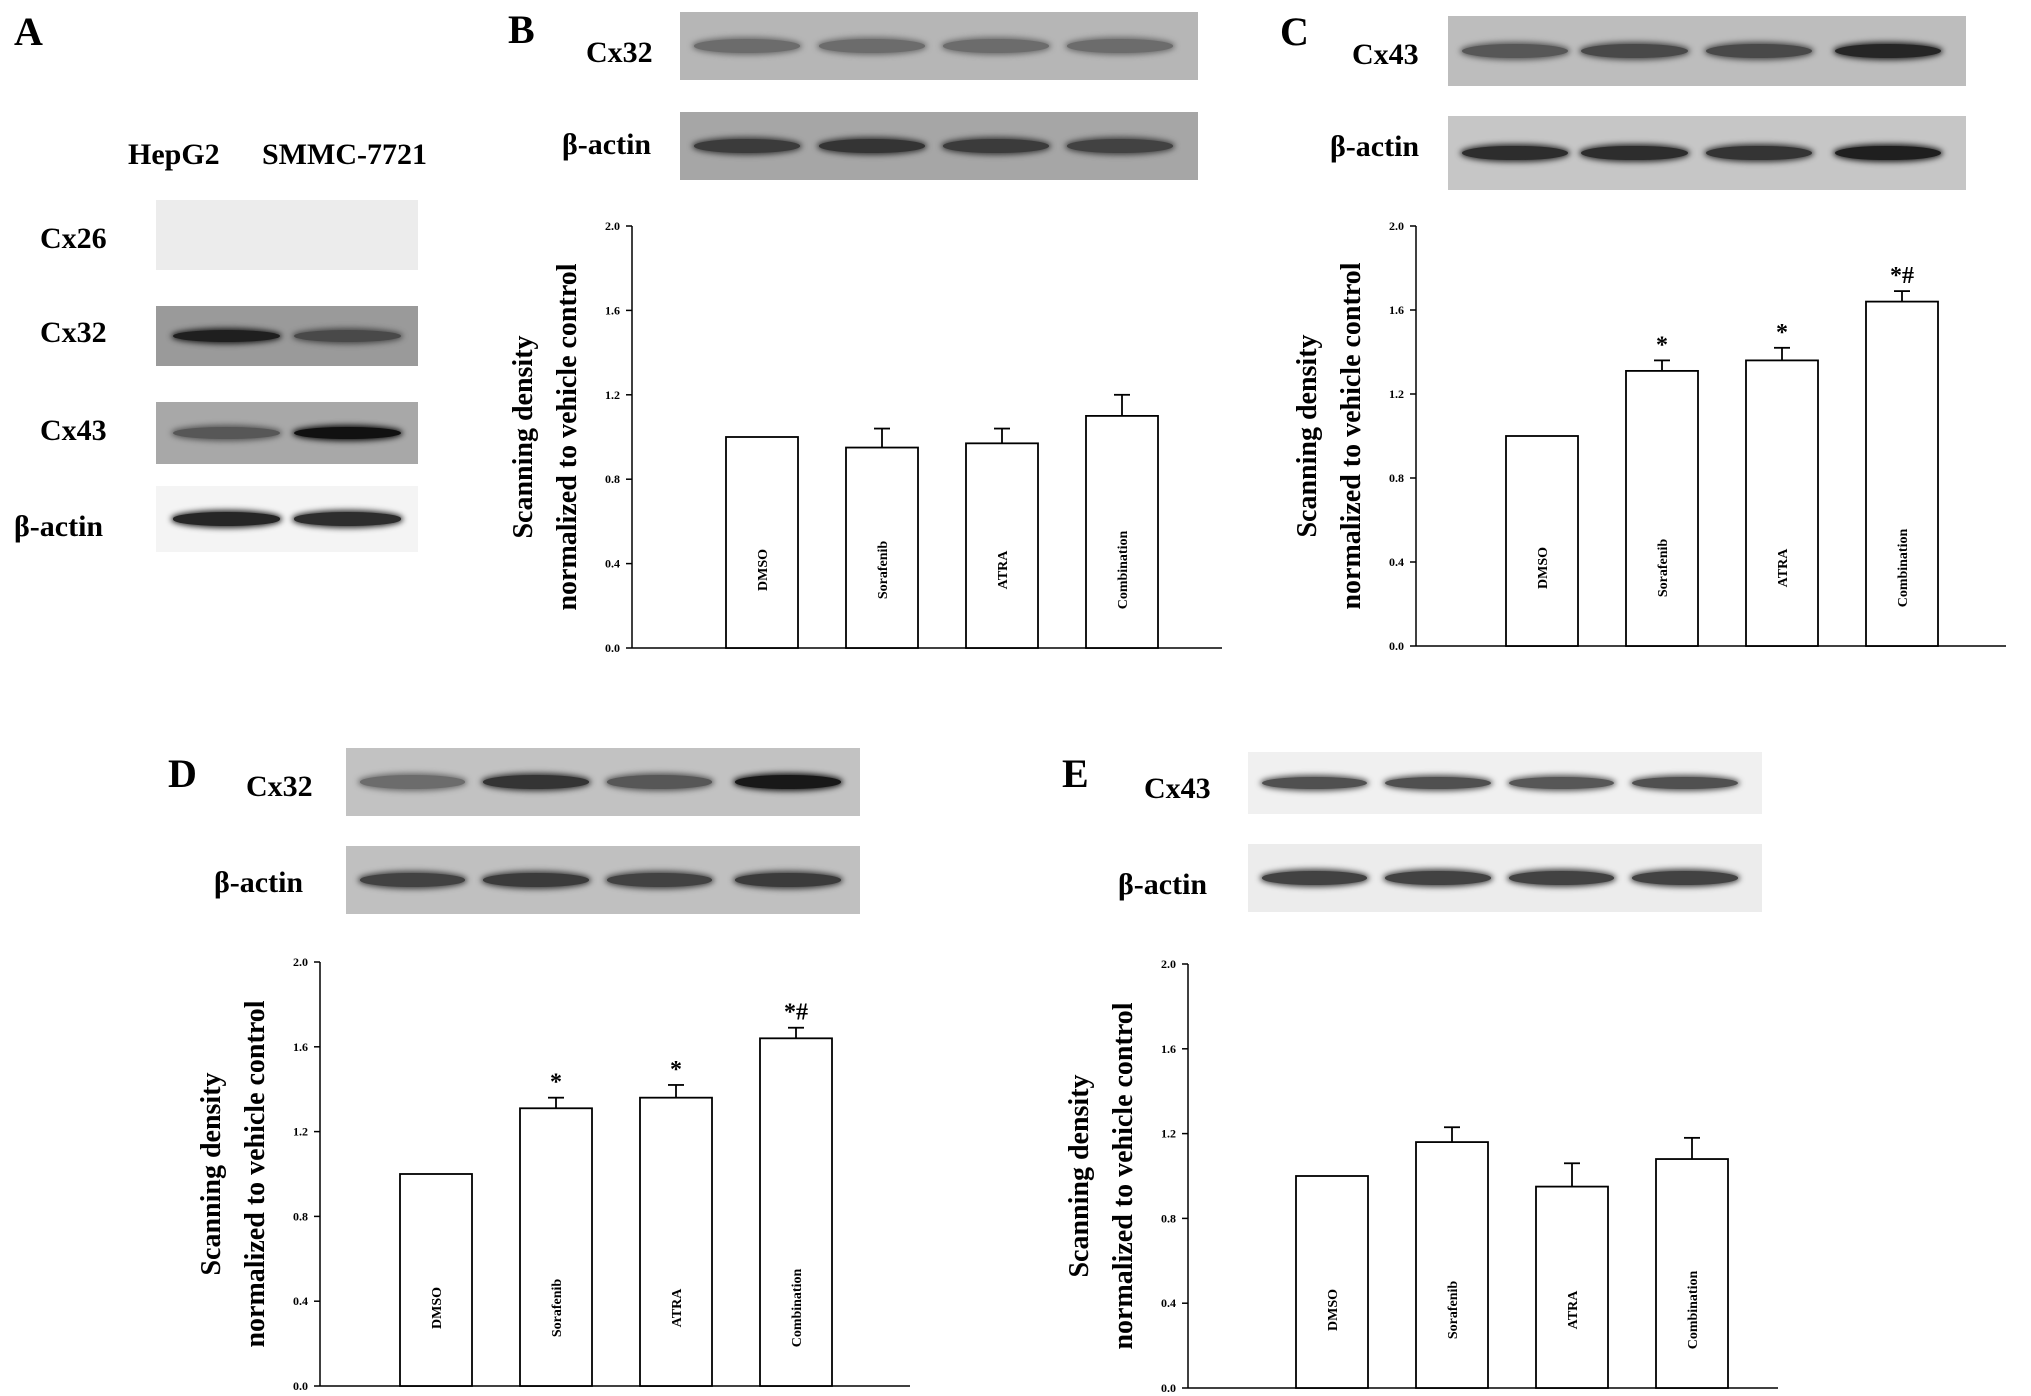  I want to click on blot-b-label-cx32: Cx32, so click(619, 52).